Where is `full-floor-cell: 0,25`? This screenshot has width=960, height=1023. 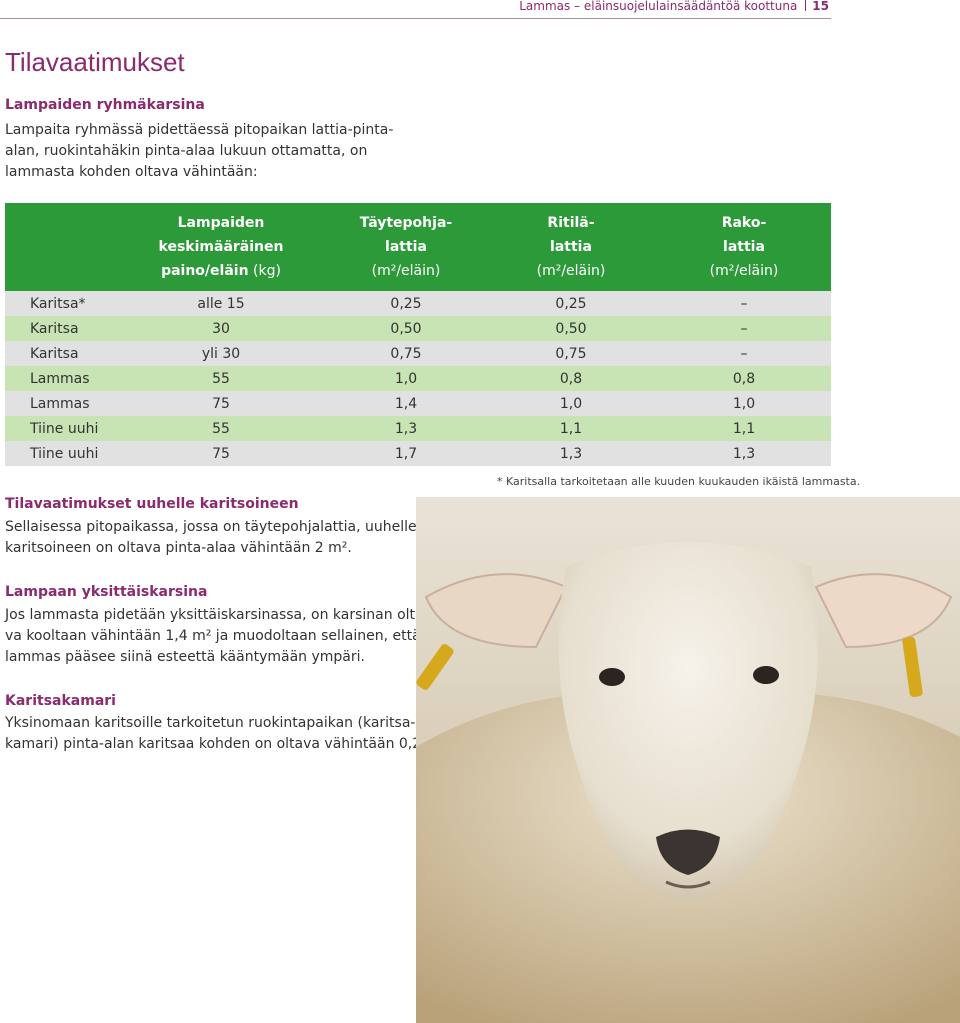 full-floor-cell: 0,25 is located at coordinates (406, 303).